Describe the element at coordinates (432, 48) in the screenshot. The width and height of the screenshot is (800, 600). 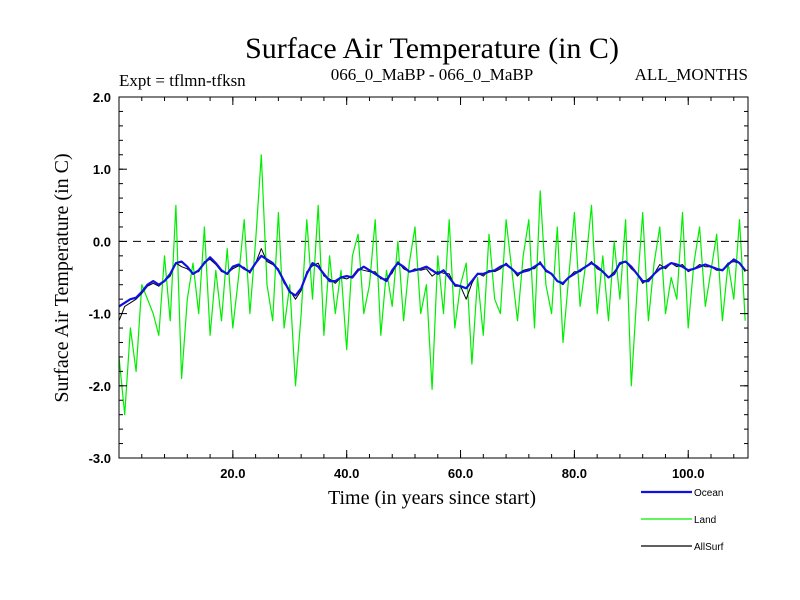
I see `chart-title: Surface Air Temperature (in C)` at that location.